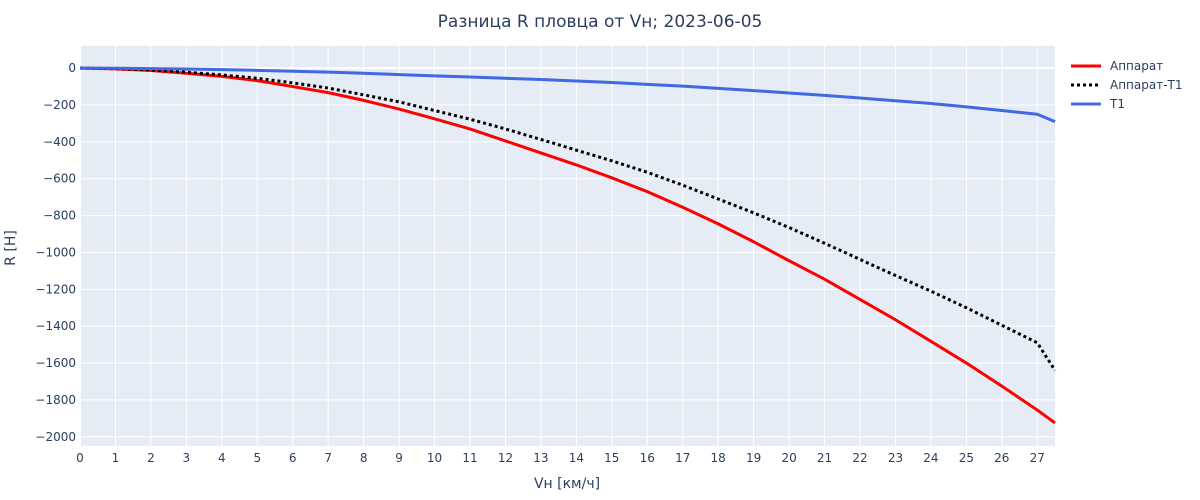  What do you see at coordinates (55, 326) in the screenshot?
I see `y-tick-label: −1400` at bounding box center [55, 326].